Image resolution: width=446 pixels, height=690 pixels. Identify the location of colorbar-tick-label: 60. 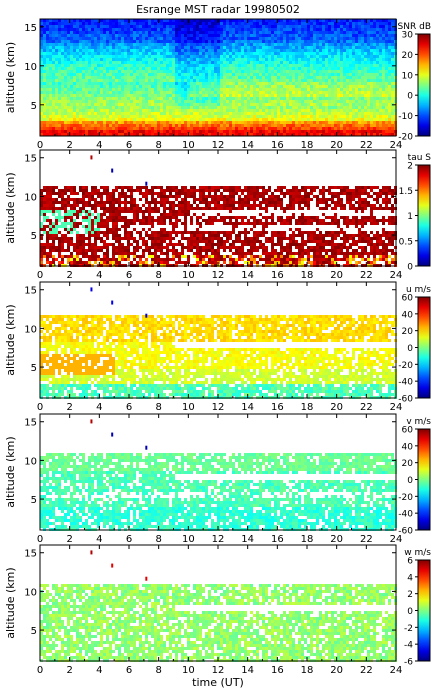
(408, 299).